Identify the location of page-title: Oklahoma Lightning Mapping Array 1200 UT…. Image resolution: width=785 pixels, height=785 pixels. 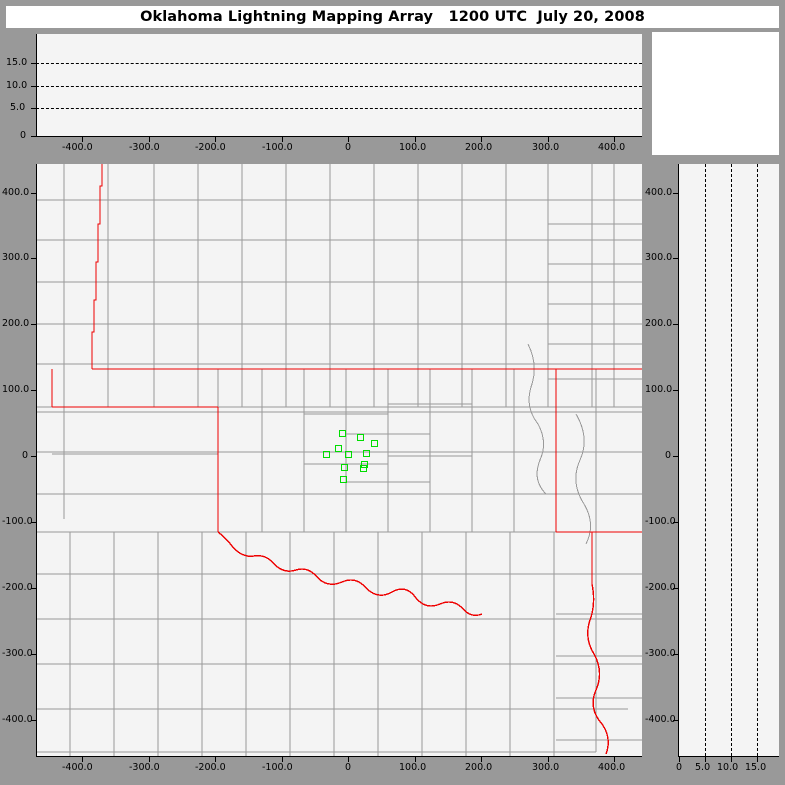
(392, 17).